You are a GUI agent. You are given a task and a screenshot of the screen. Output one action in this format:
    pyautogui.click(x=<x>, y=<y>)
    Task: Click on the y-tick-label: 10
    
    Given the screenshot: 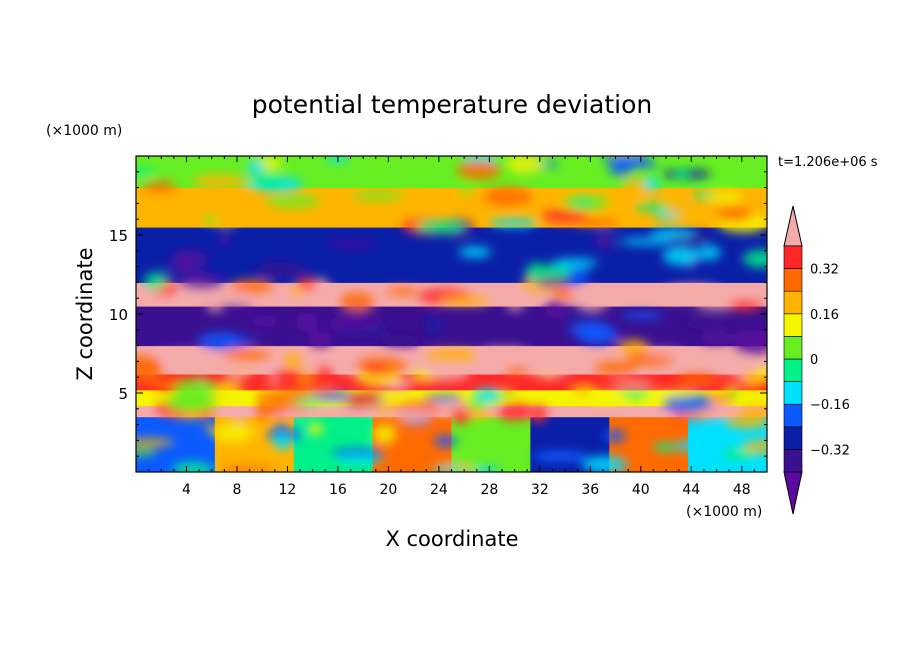 What is the action you would take?
    pyautogui.click(x=118, y=315)
    